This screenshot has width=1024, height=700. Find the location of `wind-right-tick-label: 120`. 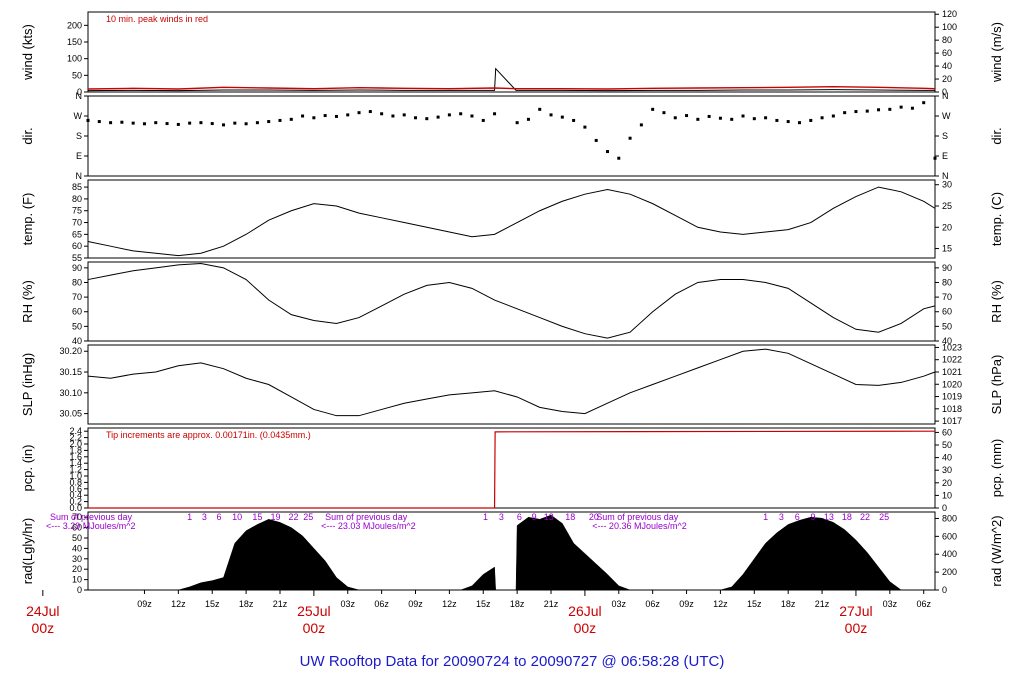

wind-right-tick-label: 120 is located at coordinates (949, 14).